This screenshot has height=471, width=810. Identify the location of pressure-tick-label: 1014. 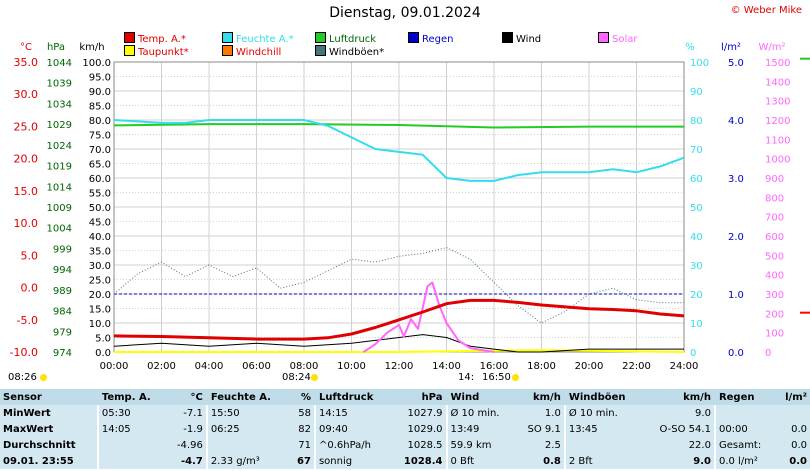
(59, 187).